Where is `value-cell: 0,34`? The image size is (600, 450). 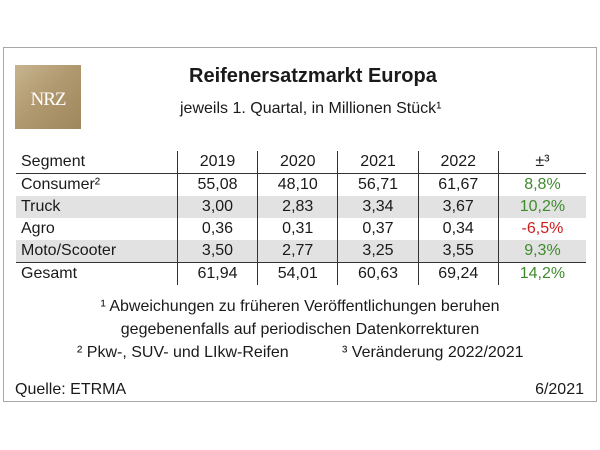 value-cell: 0,34 is located at coordinates (458, 229).